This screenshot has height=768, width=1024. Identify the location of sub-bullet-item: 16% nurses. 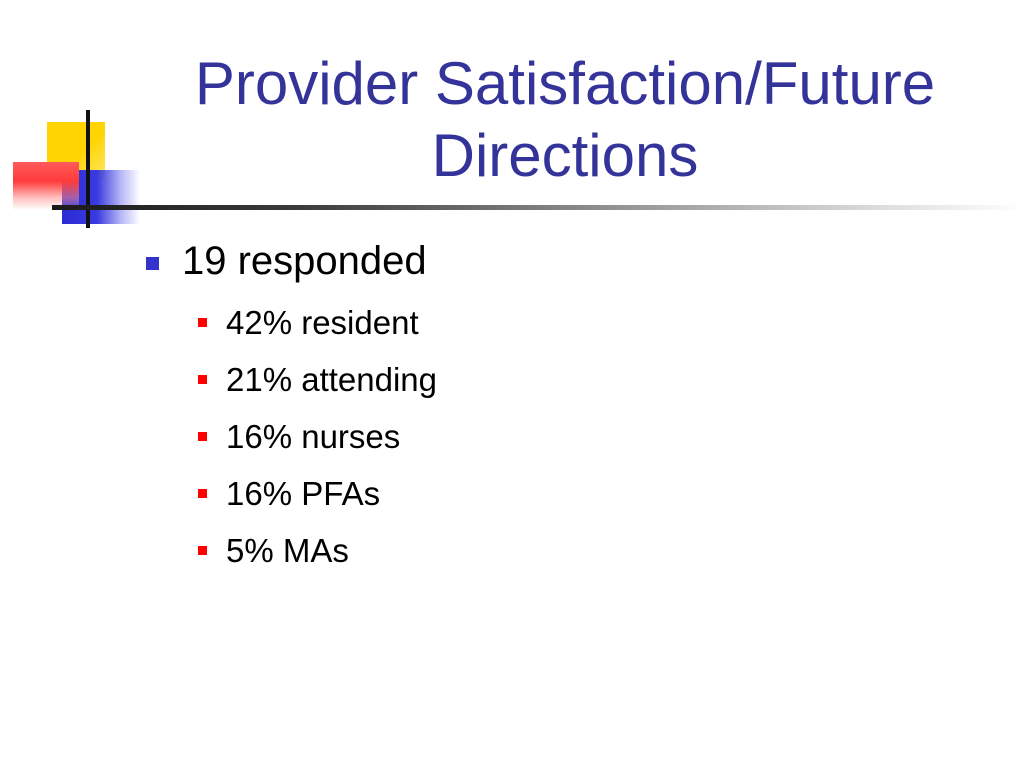
(554, 436).